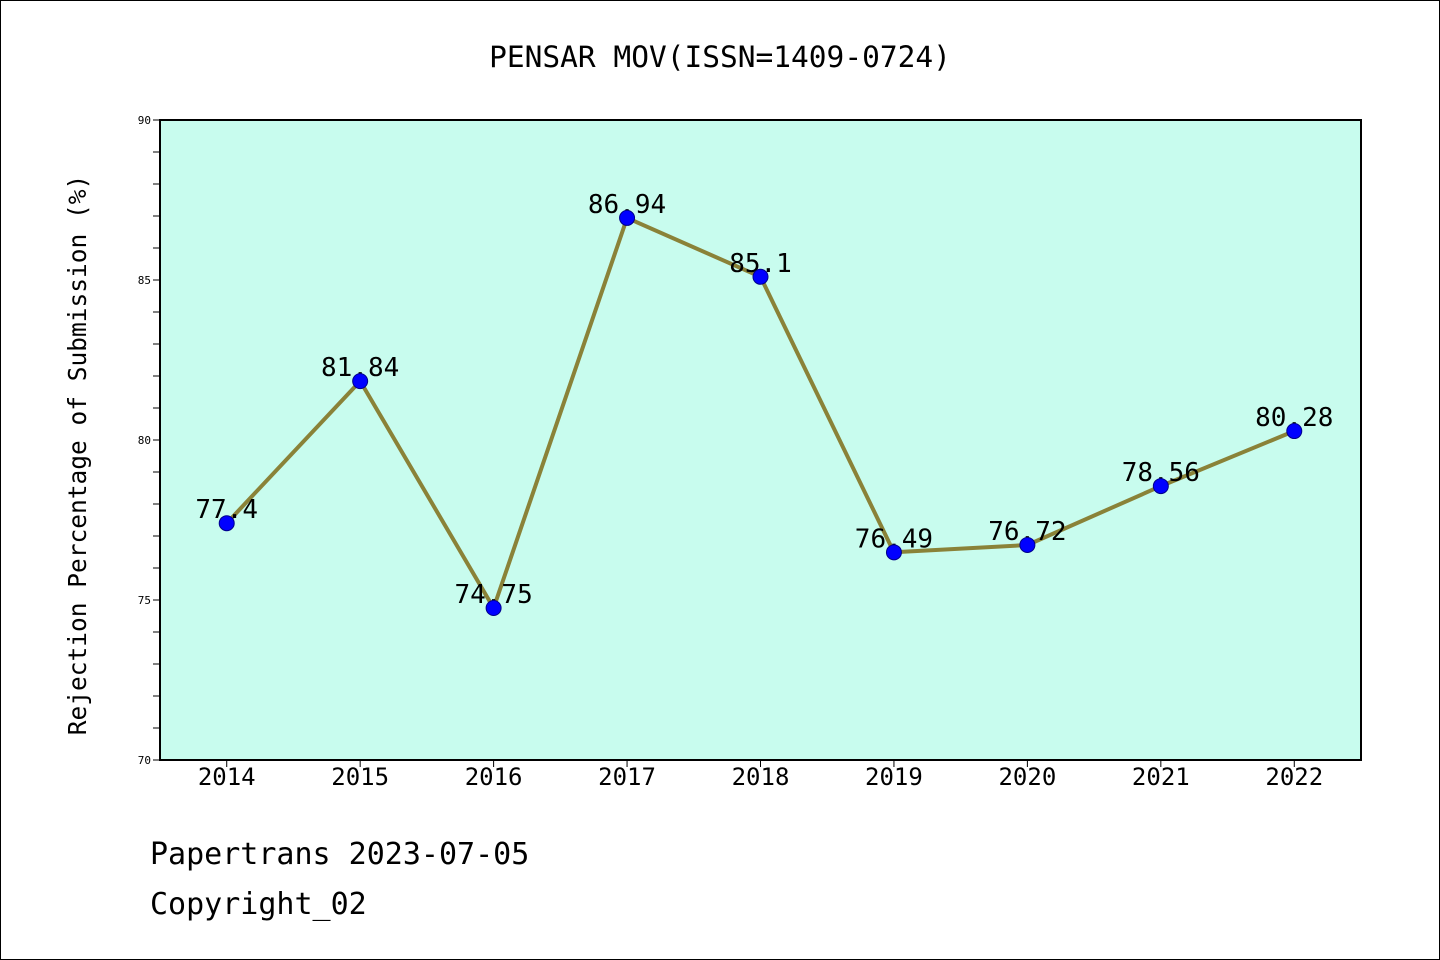 This screenshot has width=1440, height=960. Describe the element at coordinates (1161, 777) in the screenshot. I see `x-tick-label: 2021` at that location.